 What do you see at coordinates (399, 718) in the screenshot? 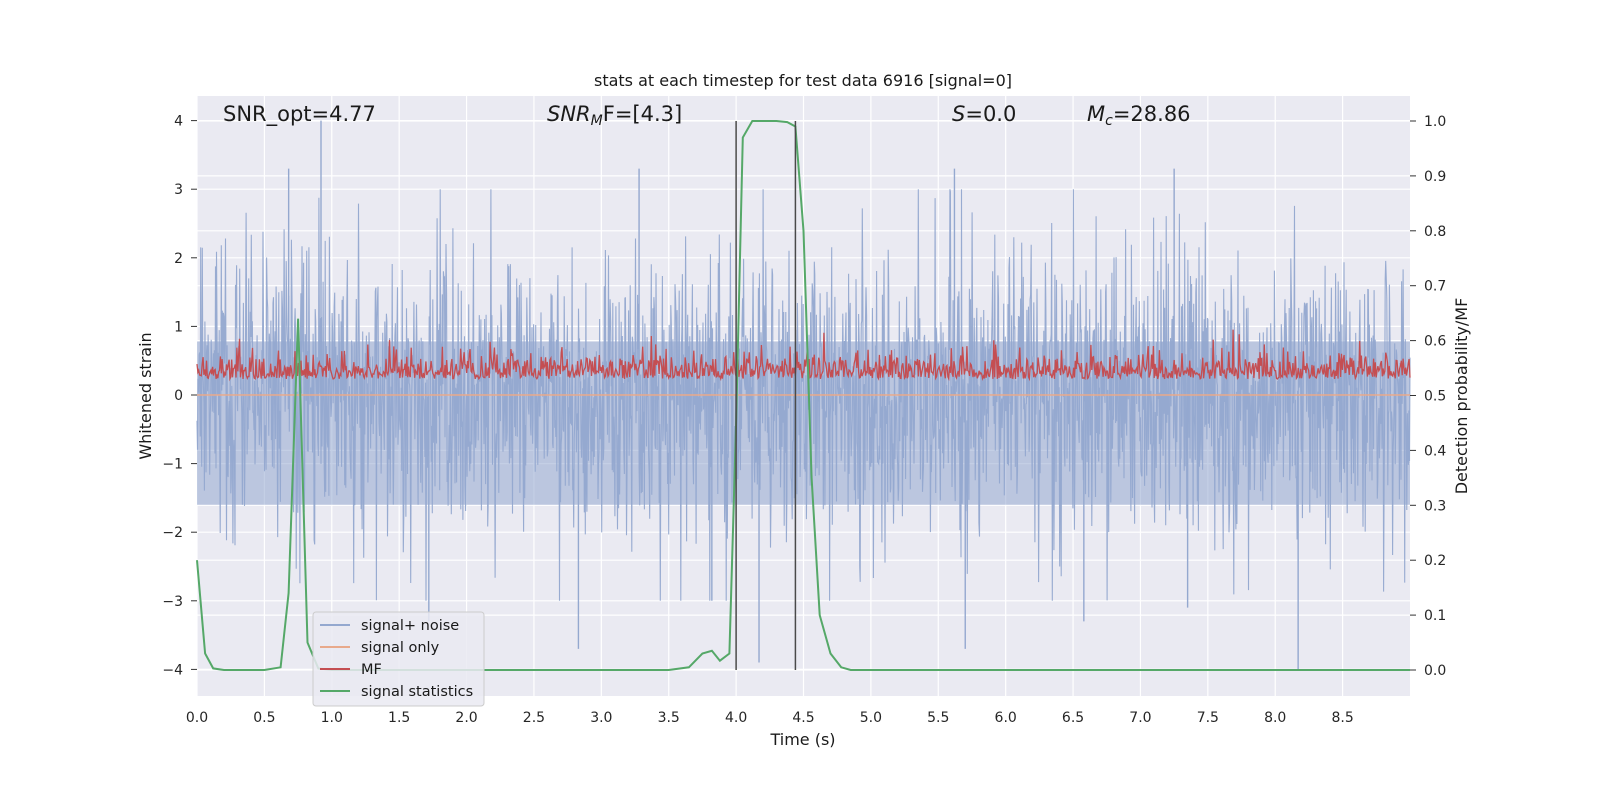
I see `x-tick-label: 1.5` at bounding box center [399, 718].